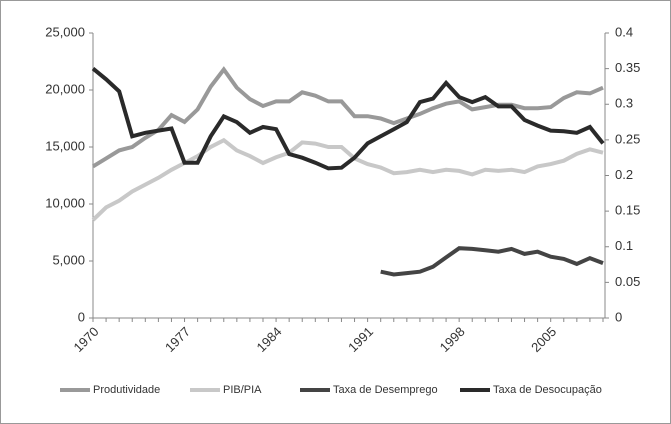  What do you see at coordinates (68, 259) in the screenshot?
I see `y-tick-label: 5,000` at bounding box center [68, 259].